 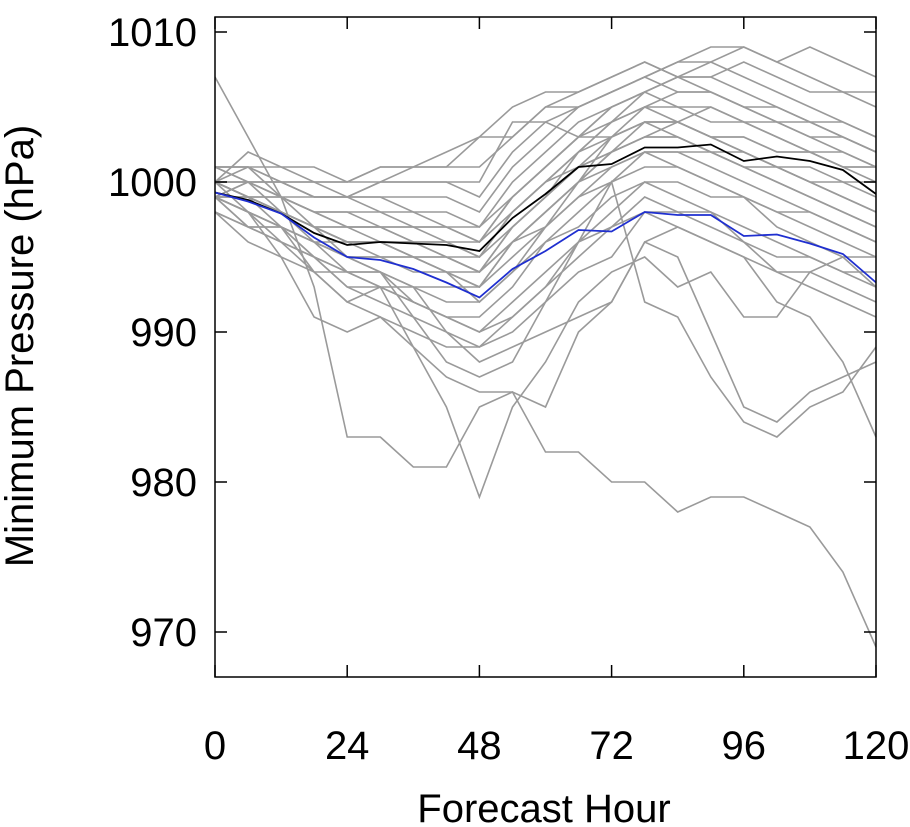 What do you see at coordinates (163, 333) in the screenshot?
I see `y-tick-label-990: 990` at bounding box center [163, 333].